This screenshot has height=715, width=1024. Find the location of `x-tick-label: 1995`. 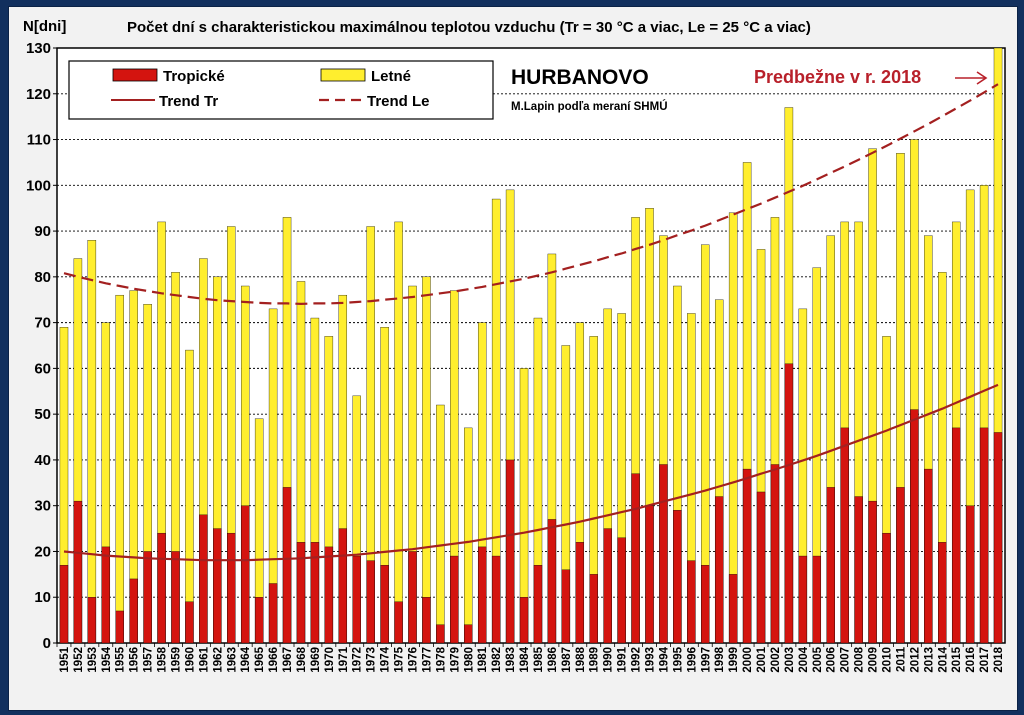

x-tick-label: 1995 is located at coordinates (678, 659).